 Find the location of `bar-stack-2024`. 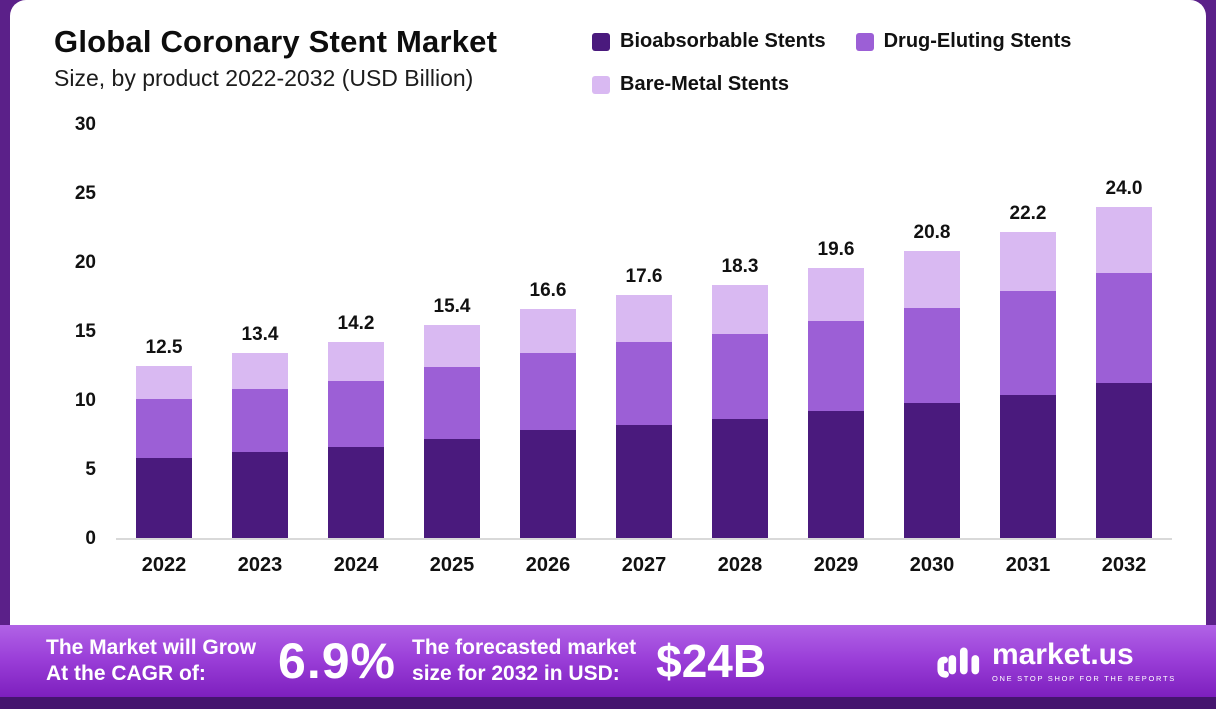

bar-stack-2024 is located at coordinates (356, 440).